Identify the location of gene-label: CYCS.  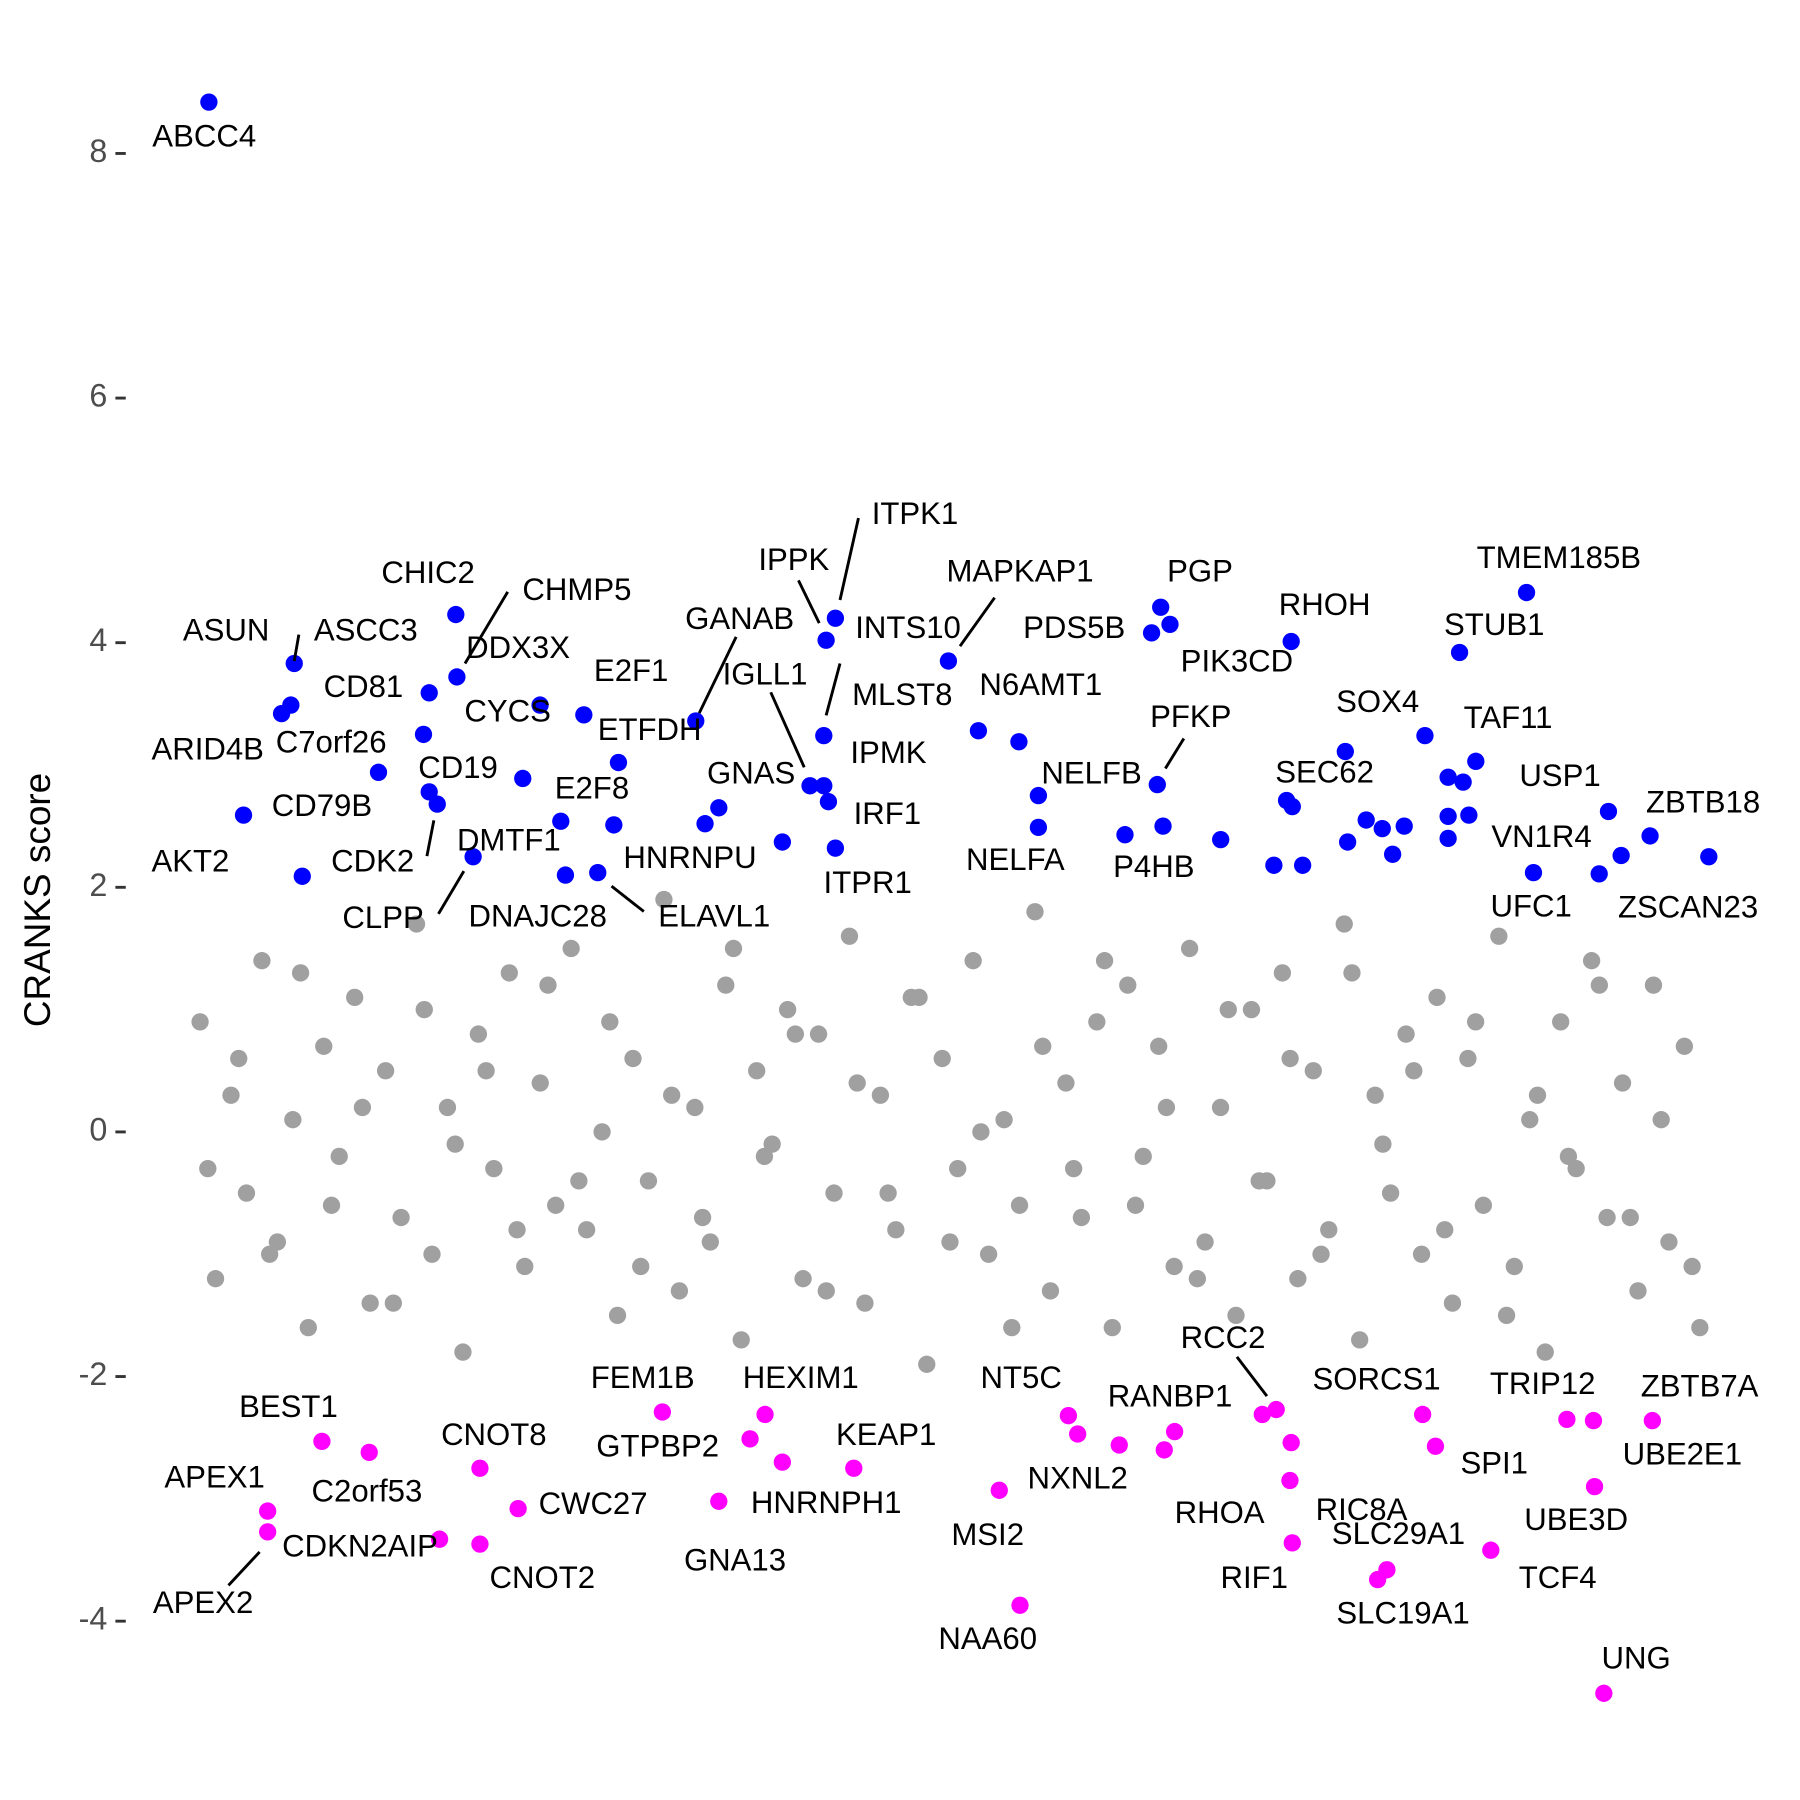
(507, 710).